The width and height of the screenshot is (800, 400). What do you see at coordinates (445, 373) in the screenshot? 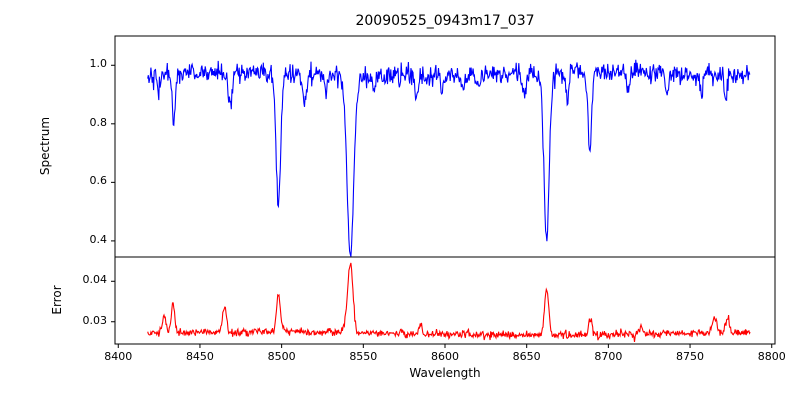
I see `wavelength-axis-label: Wavelength` at bounding box center [445, 373].